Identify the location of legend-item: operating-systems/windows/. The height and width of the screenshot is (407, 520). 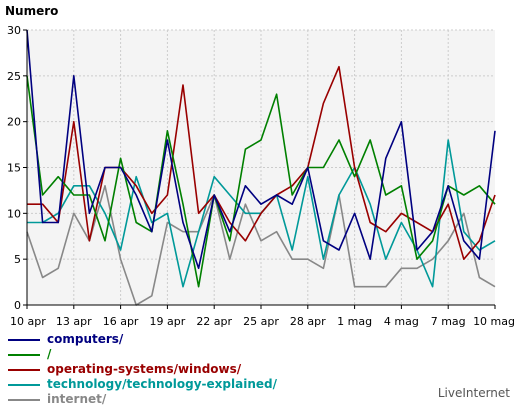
(142, 369).